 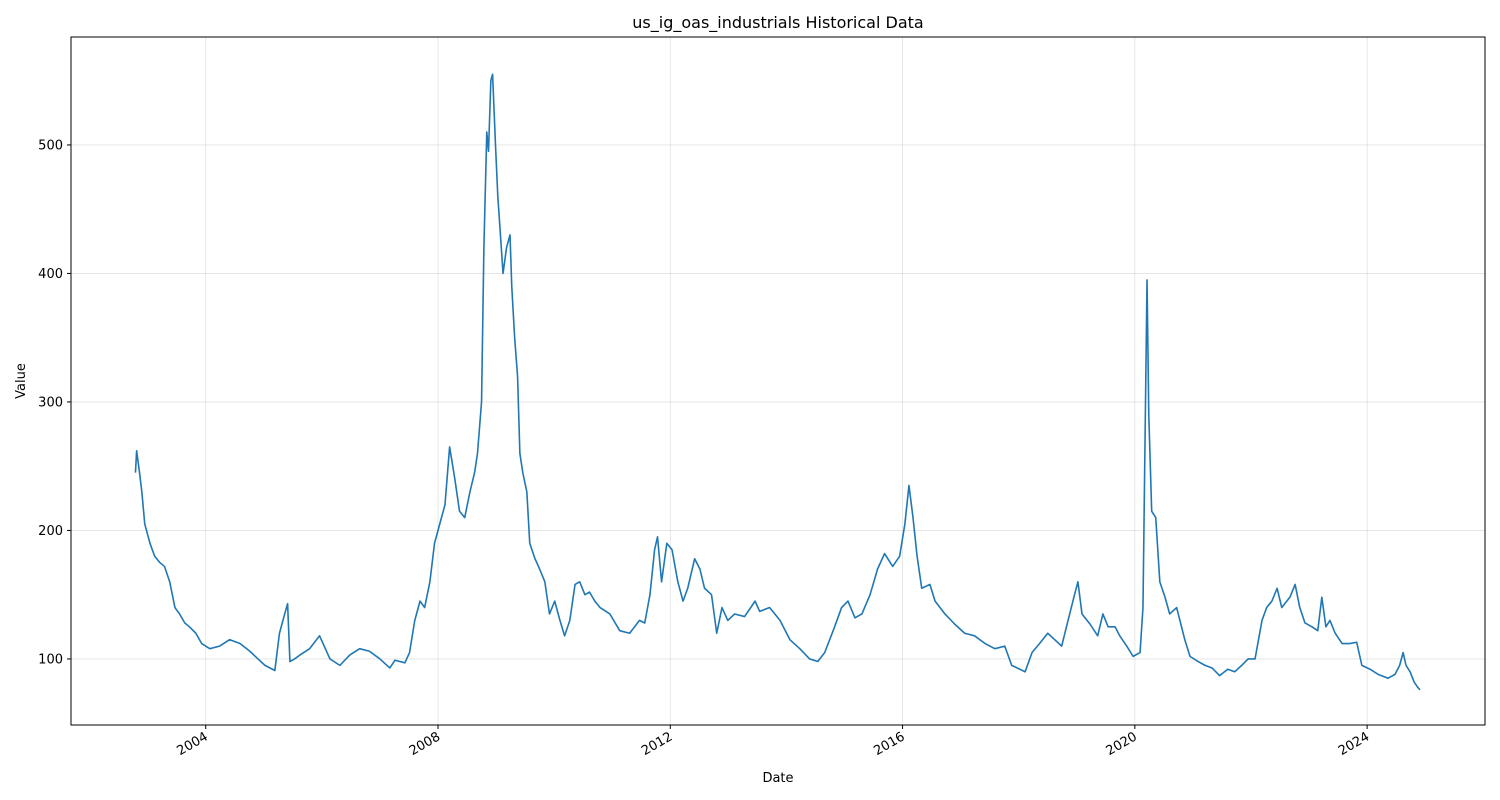 I want to click on y-tick-label: 100, so click(x=50, y=659).